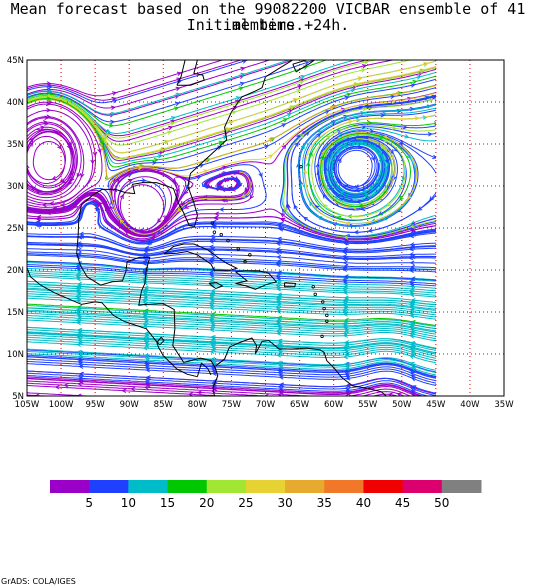 The image size is (536, 588). What do you see at coordinates (300, 405) in the screenshot?
I see `lon-tick-label: 65W` at bounding box center [300, 405].